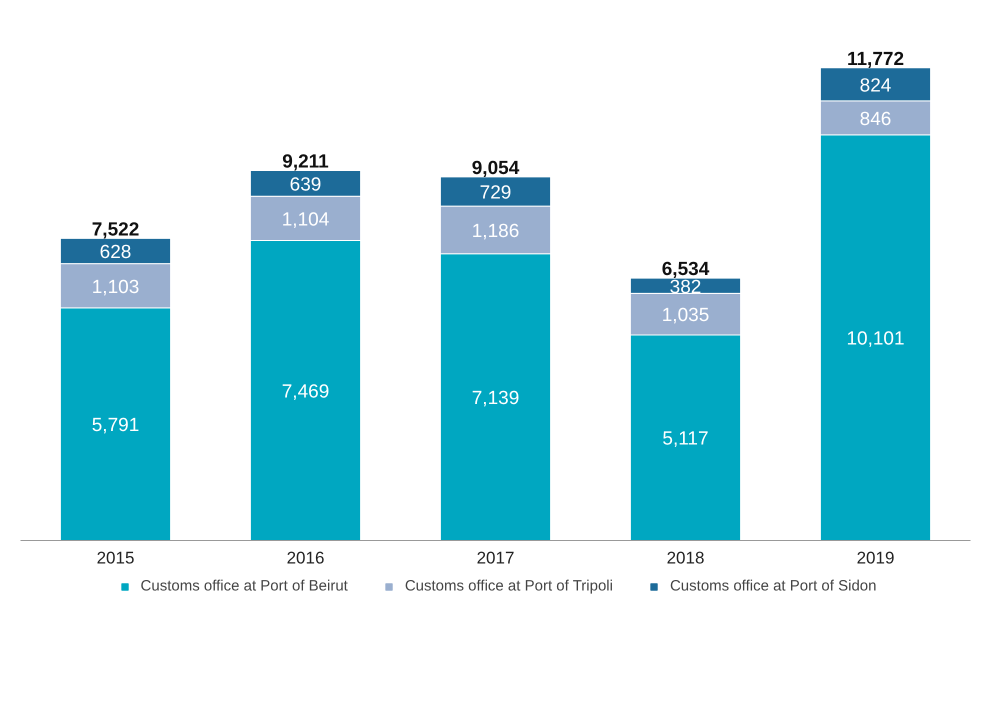 The width and height of the screenshot is (1000, 717). What do you see at coordinates (116, 287) in the screenshot?
I see `data-label: 1,103` at bounding box center [116, 287].